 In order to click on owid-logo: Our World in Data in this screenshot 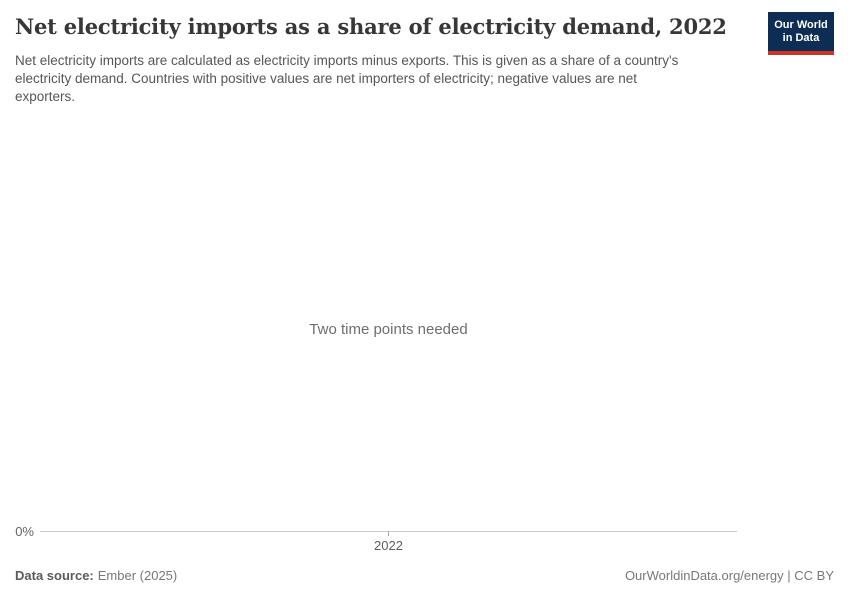, I will do `click(801, 33)`.